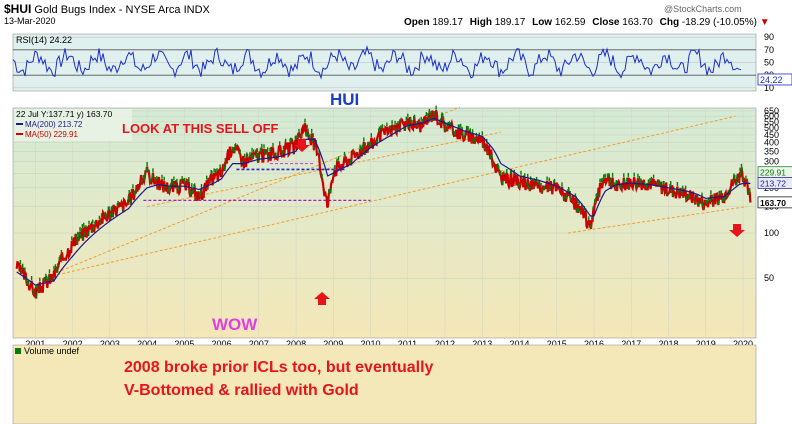  Describe the element at coordinates (18, 351) in the screenshot. I see `volume-icon` at that location.